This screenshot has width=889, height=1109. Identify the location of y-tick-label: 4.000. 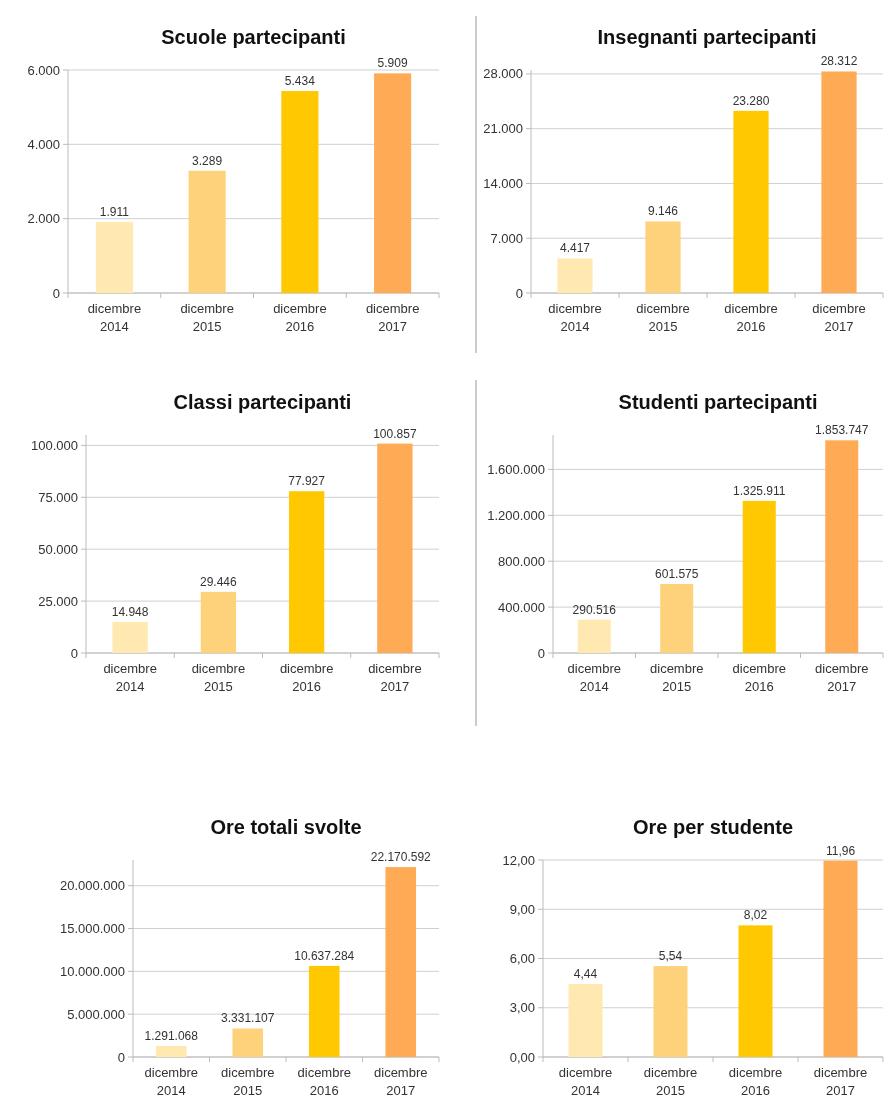
(43, 144).